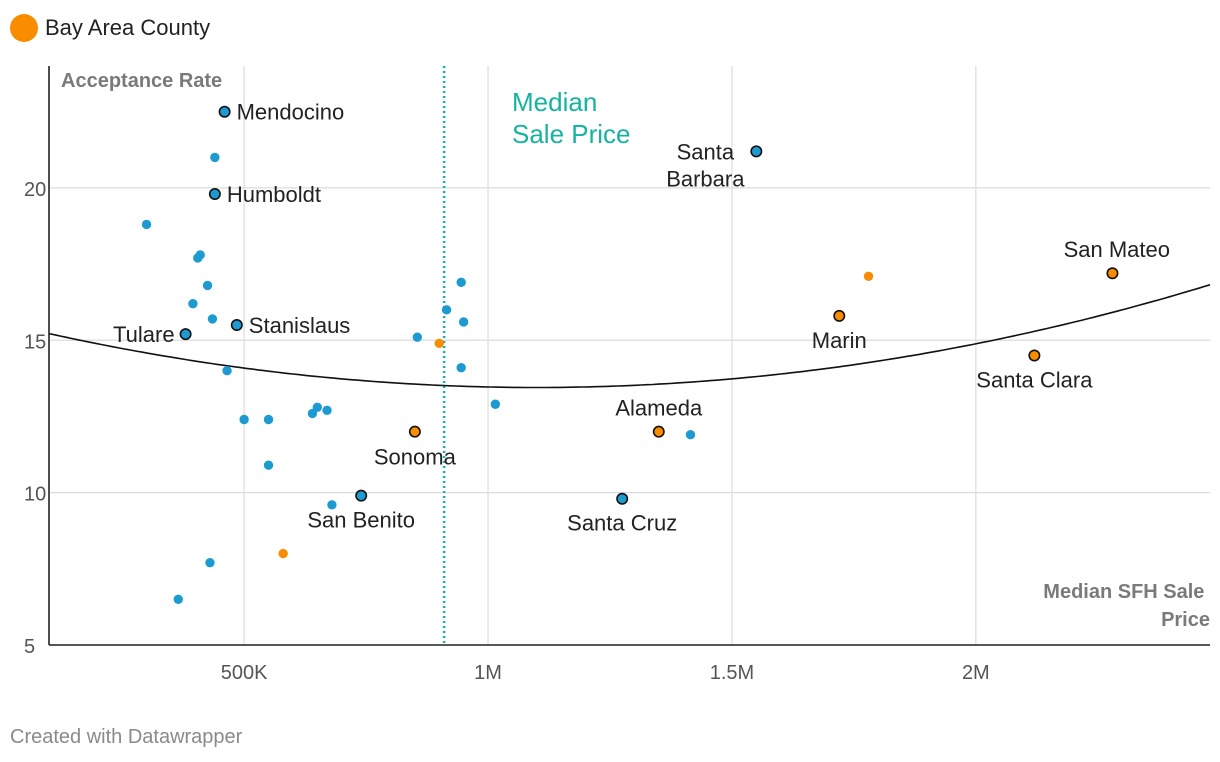 This screenshot has height=762, width=1220. I want to click on point-label: Santa Clara, so click(1034, 380).